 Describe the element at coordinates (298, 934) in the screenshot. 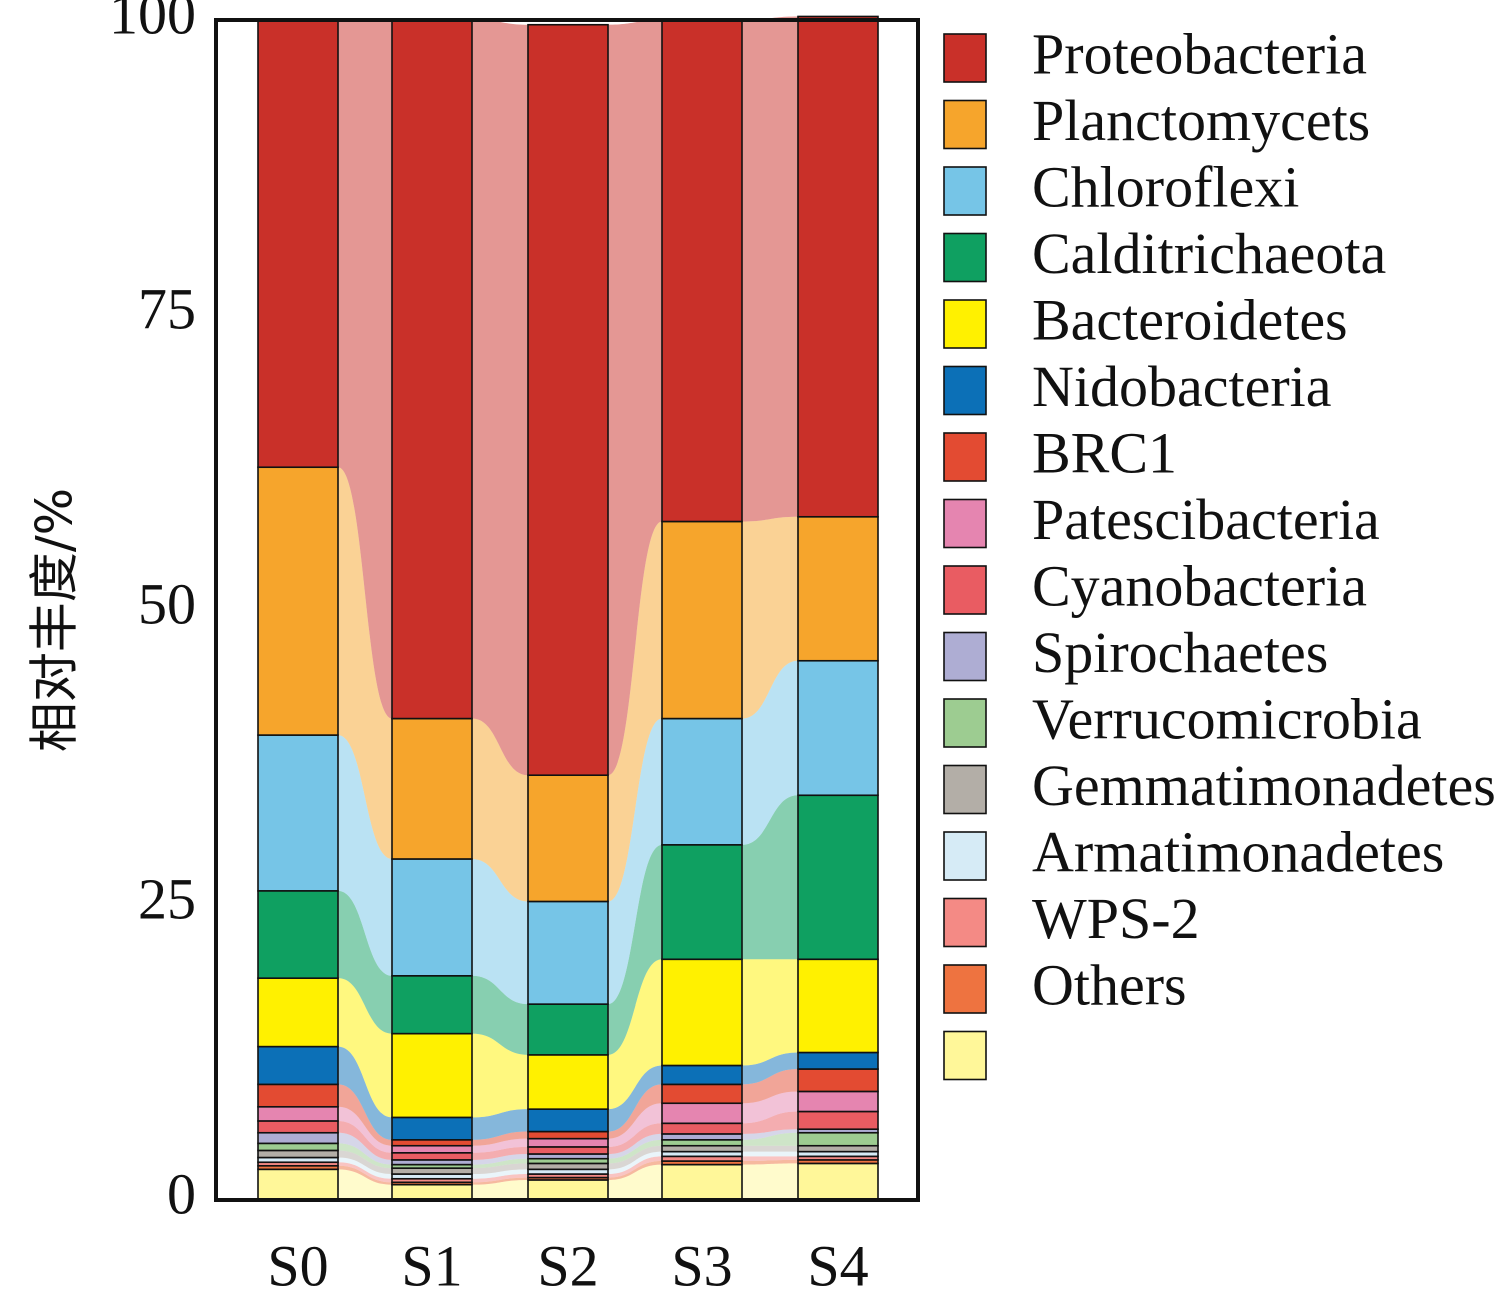

I see `bar-segment-s0-calditrichaeota` at that location.